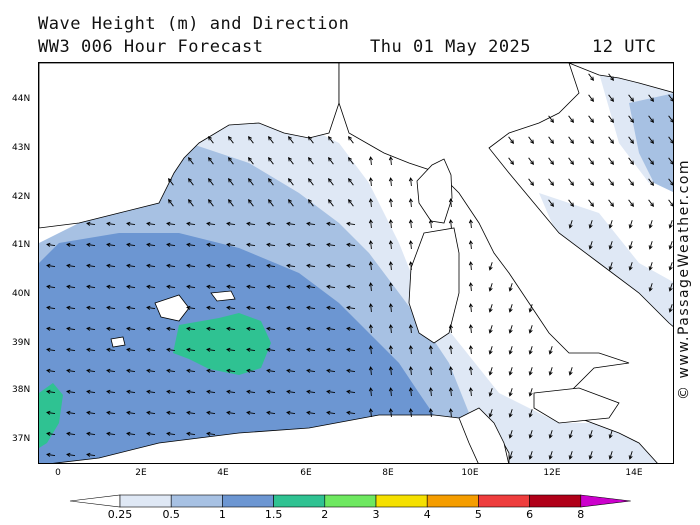 The image size is (700, 525). Describe the element at coordinates (552, 473) in the screenshot. I see `lon-label-12e: 12E` at that location.